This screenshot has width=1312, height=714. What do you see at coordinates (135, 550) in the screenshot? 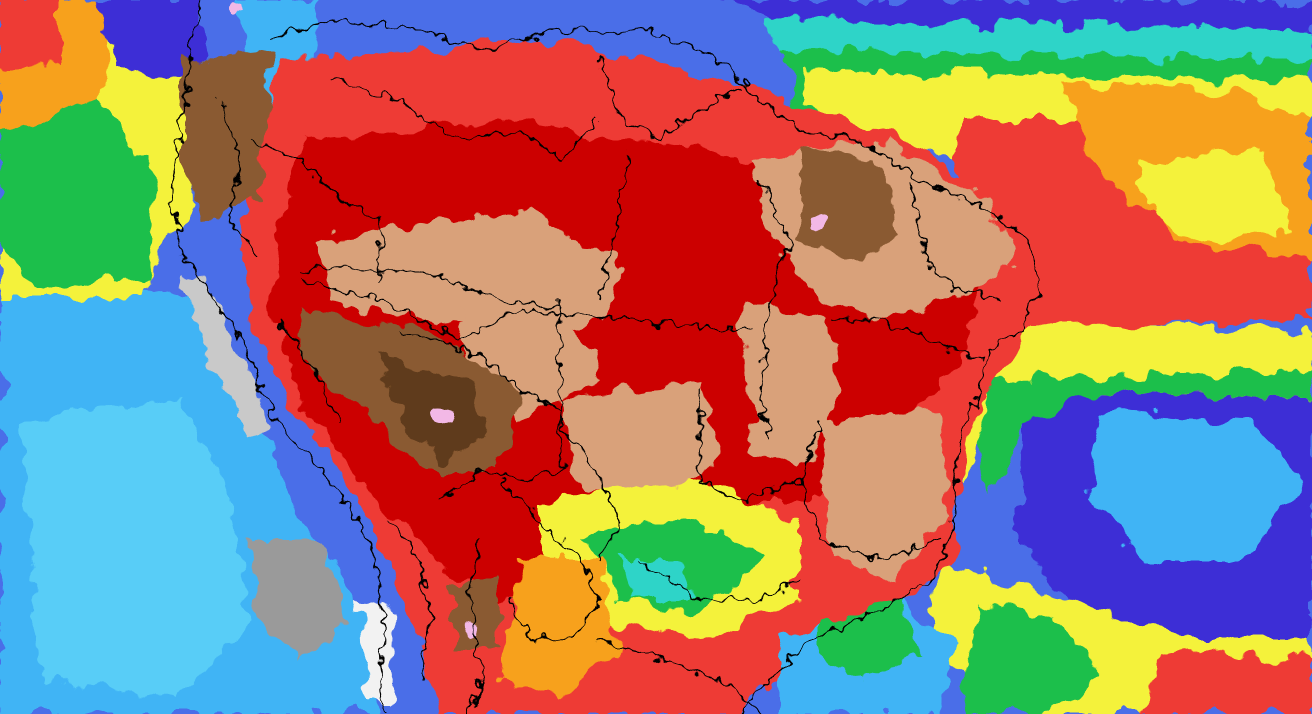
I see `pacific-pale-zone` at bounding box center [135, 550].